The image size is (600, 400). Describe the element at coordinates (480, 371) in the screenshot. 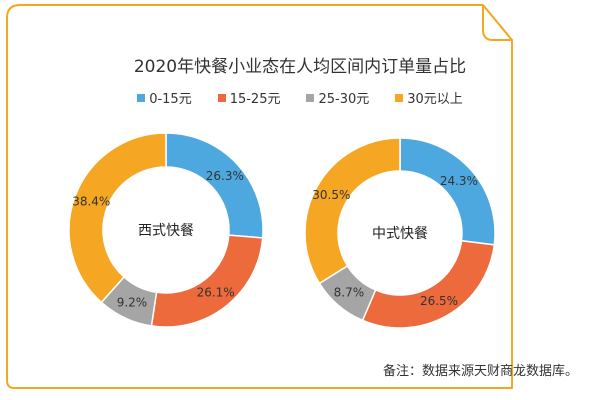

I see `source-note: 备注：数据来源天财商龙数据库。` at that location.